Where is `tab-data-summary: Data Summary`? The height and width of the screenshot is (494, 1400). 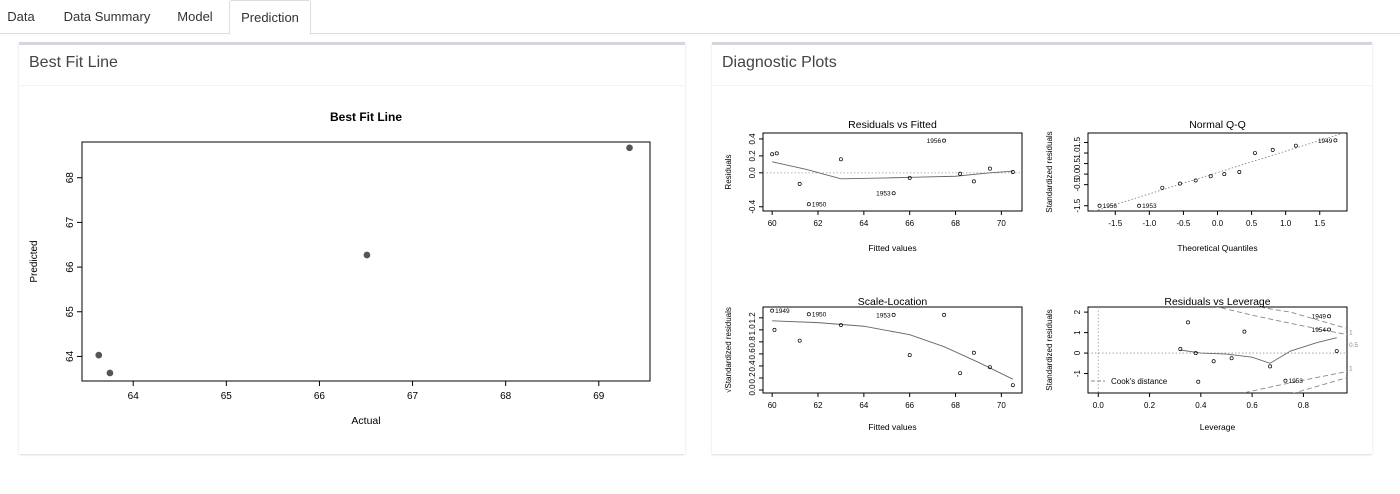 tab-data-summary: Data Summary is located at coordinates (107, 16).